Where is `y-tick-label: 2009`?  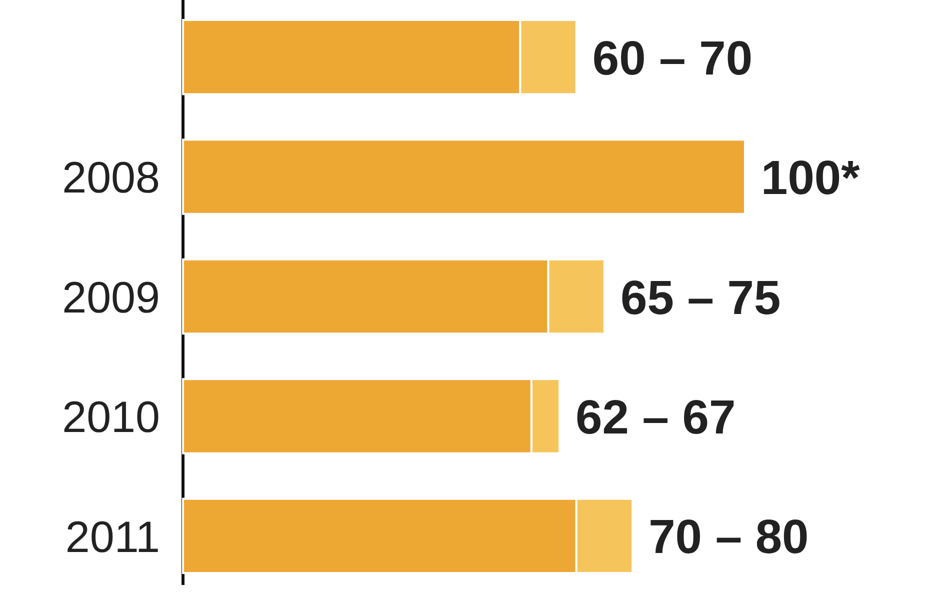 y-tick-label: 2009 is located at coordinates (111, 297).